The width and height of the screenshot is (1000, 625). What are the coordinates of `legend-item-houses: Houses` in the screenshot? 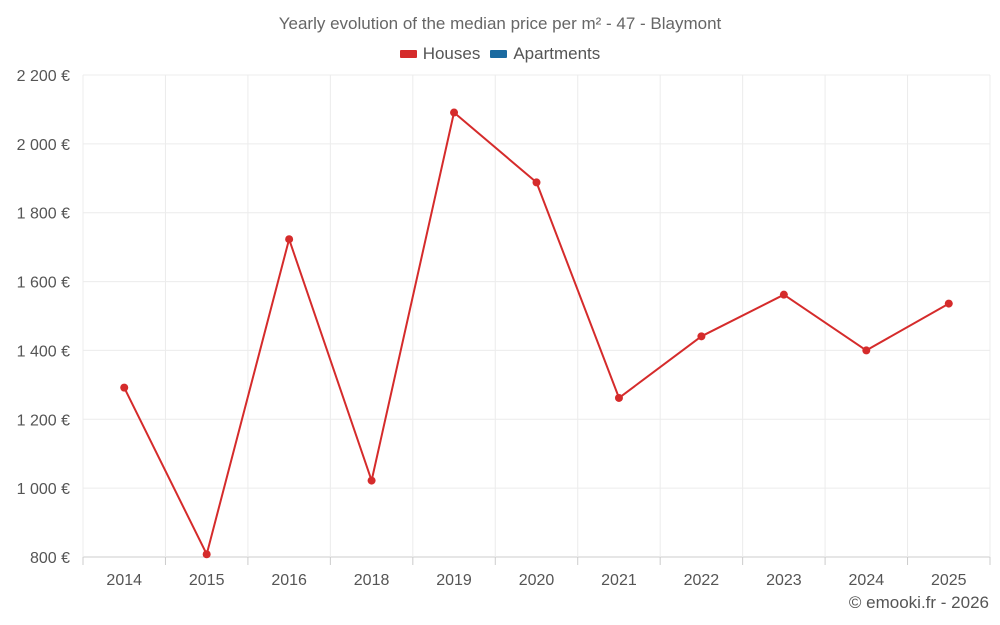 It's located at (440, 54).